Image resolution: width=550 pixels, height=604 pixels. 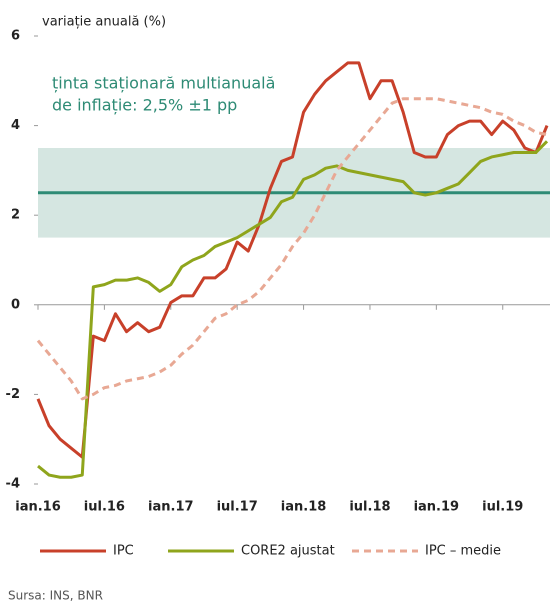 What do you see at coordinates (104, 507) in the screenshot?
I see `x-tick-label: iul.16` at bounding box center [104, 507].